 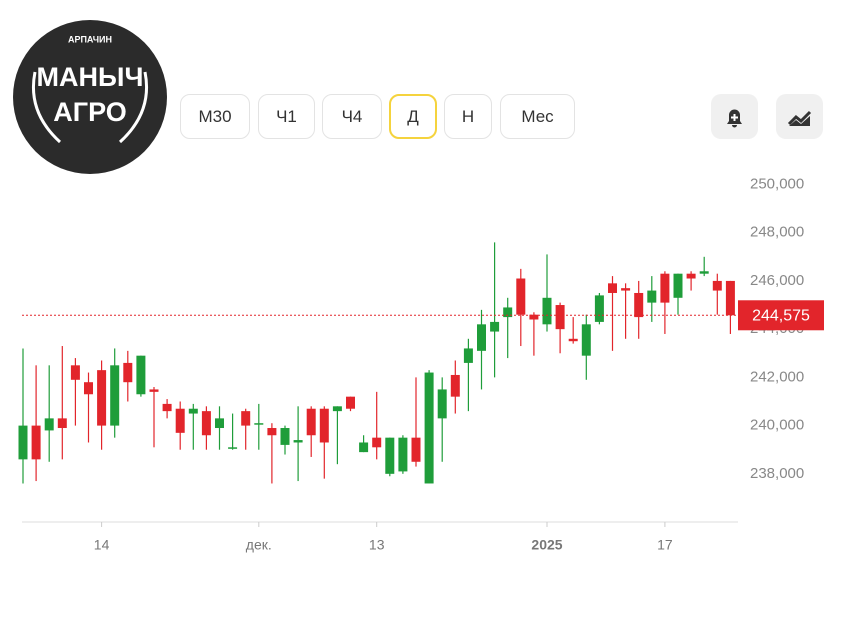 I want to click on y-tick-label: 242,000, so click(x=777, y=376).